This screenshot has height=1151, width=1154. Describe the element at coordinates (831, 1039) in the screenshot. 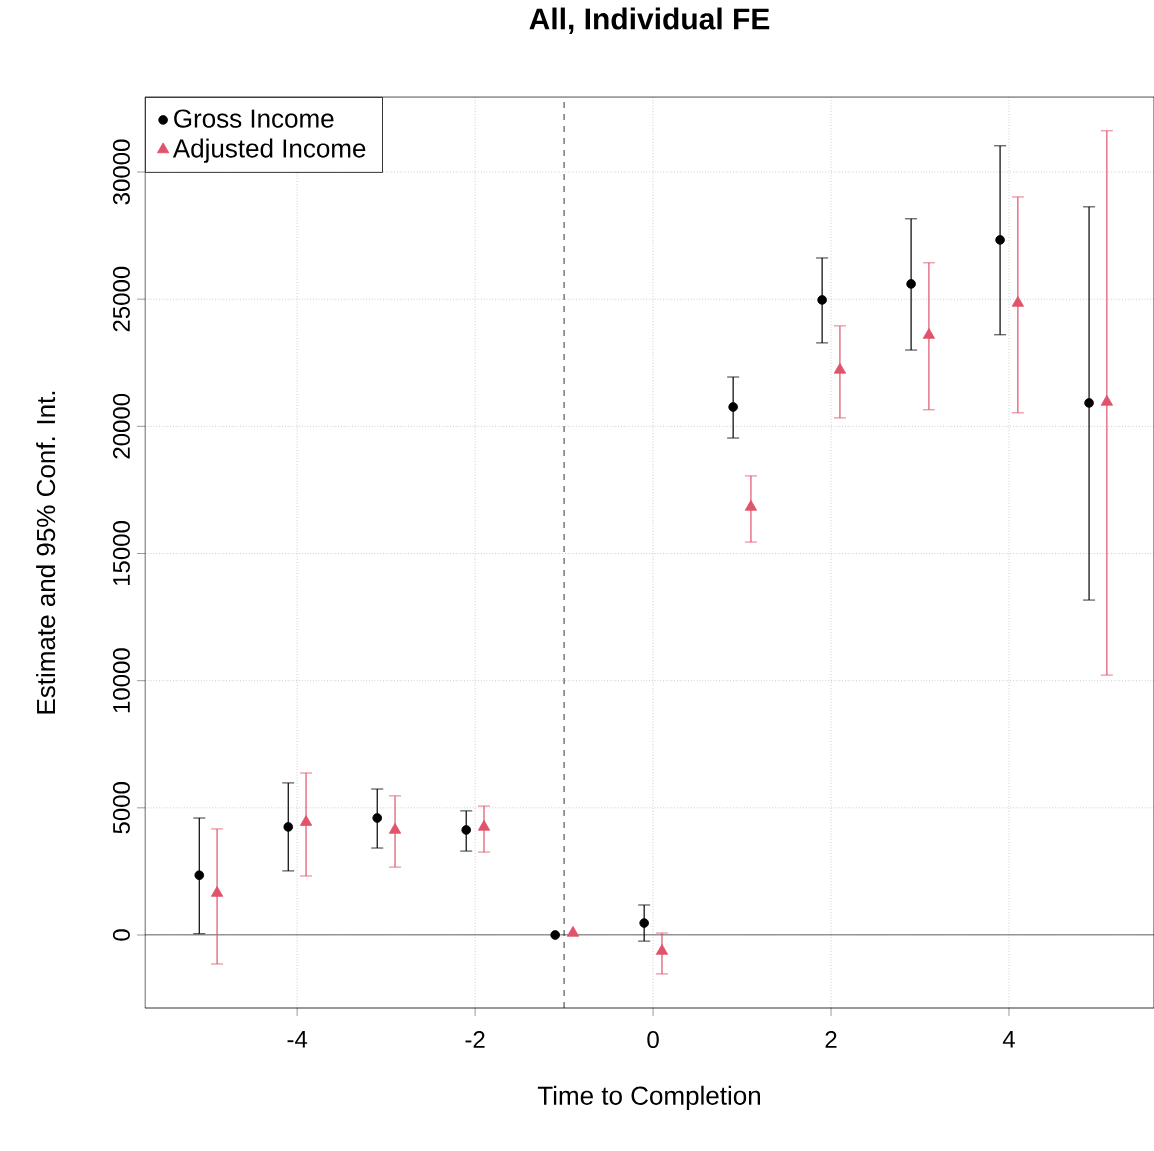

I see `x-tick-label: 2` at that location.